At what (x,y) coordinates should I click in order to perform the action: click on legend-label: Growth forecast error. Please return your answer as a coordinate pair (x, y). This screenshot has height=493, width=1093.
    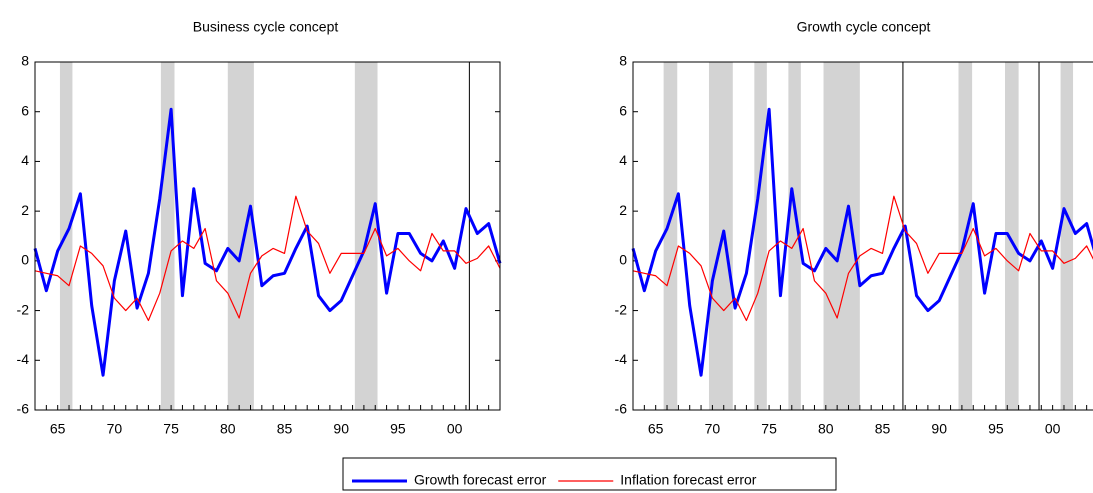
    Looking at the image, I should click on (480, 480).